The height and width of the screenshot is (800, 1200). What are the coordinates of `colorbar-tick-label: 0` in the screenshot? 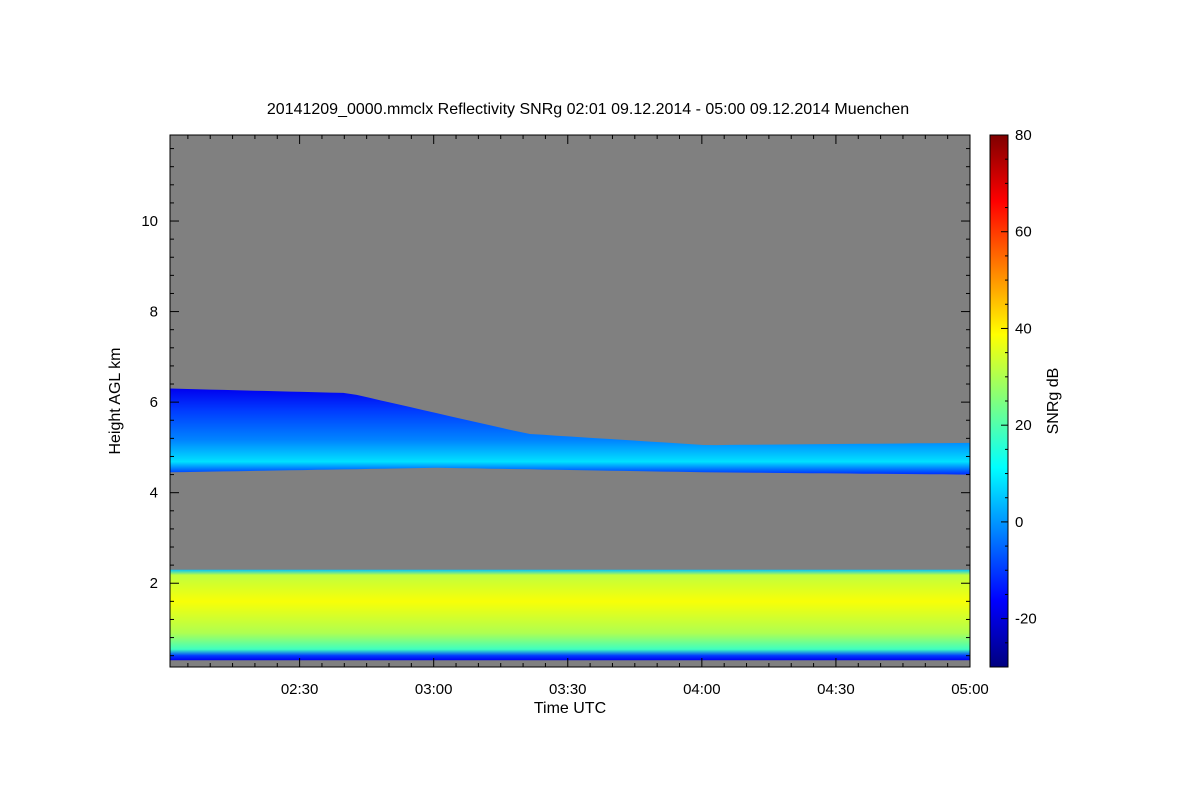 It's located at (1019, 522).